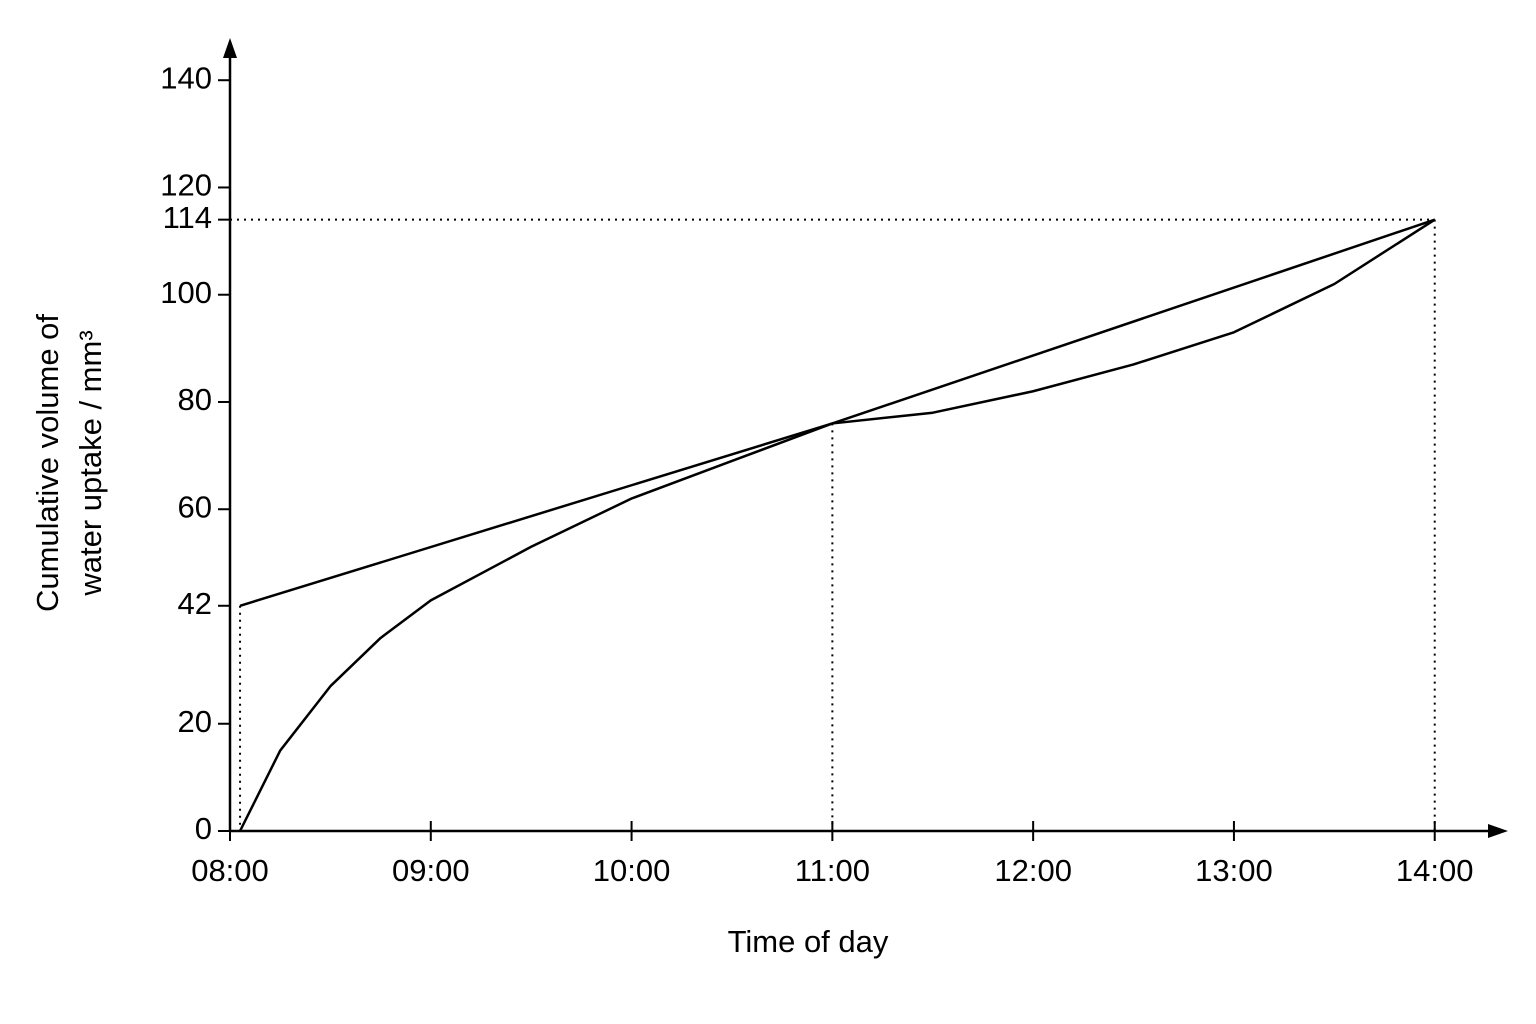  Describe the element at coordinates (230, 870) in the screenshot. I see `x-tick-label: 08:00` at that location.